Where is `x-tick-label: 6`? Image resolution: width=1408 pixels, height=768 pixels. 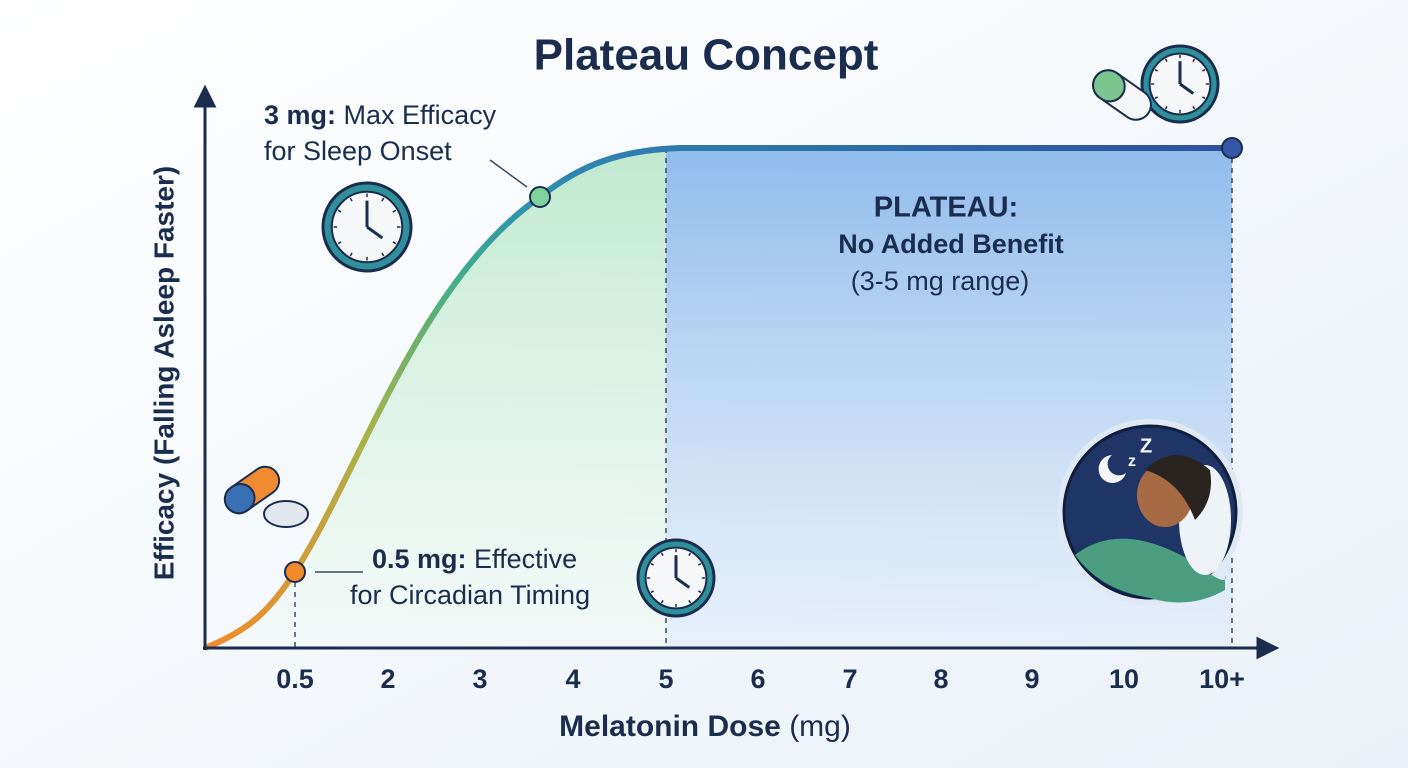
x-tick-label: 6 is located at coordinates (757, 679).